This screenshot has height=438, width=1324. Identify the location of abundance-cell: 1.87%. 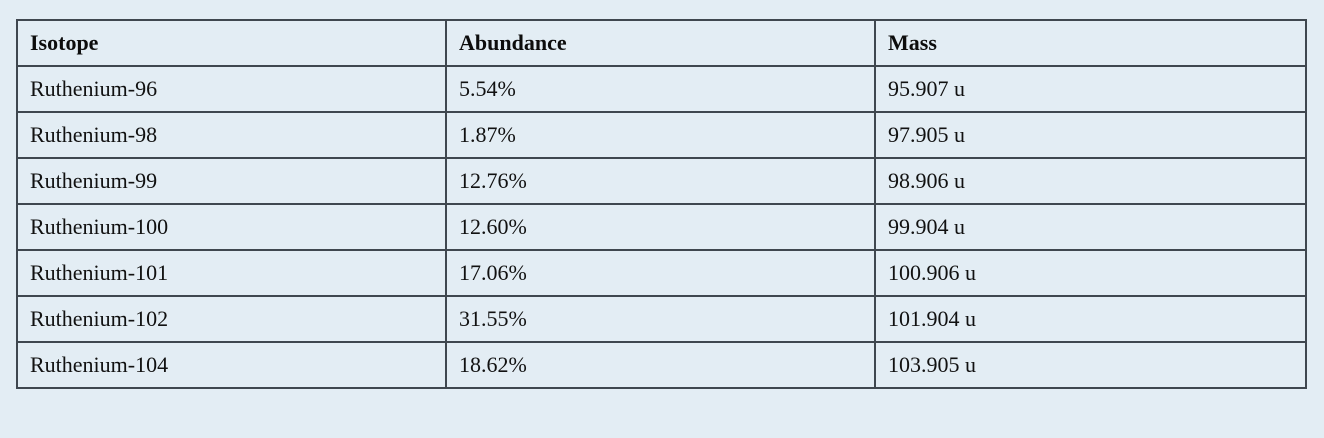
(660, 135).